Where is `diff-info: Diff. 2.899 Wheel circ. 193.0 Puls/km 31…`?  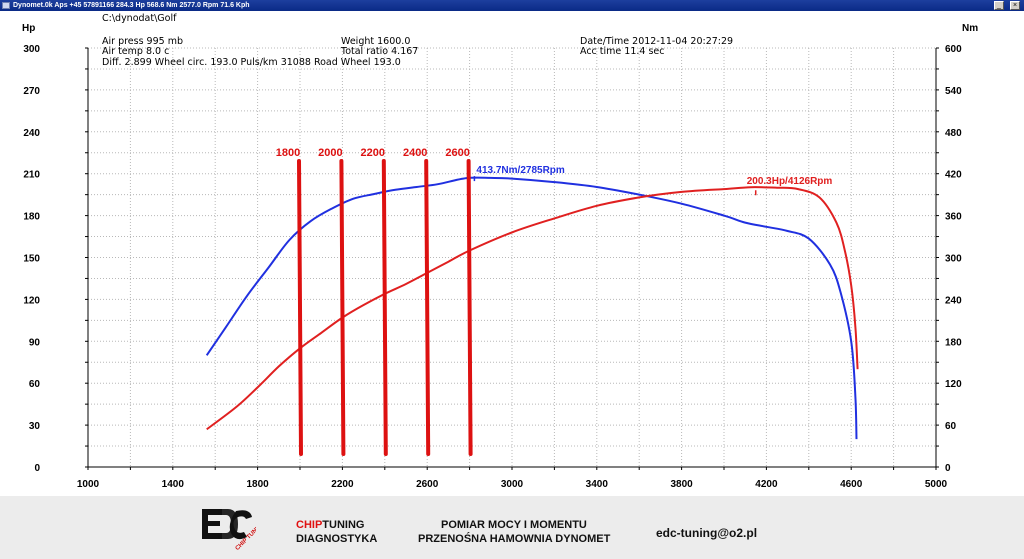 diff-info: Diff. 2.899 Wheel circ. 193.0 Puls/km 31… is located at coordinates (251, 62).